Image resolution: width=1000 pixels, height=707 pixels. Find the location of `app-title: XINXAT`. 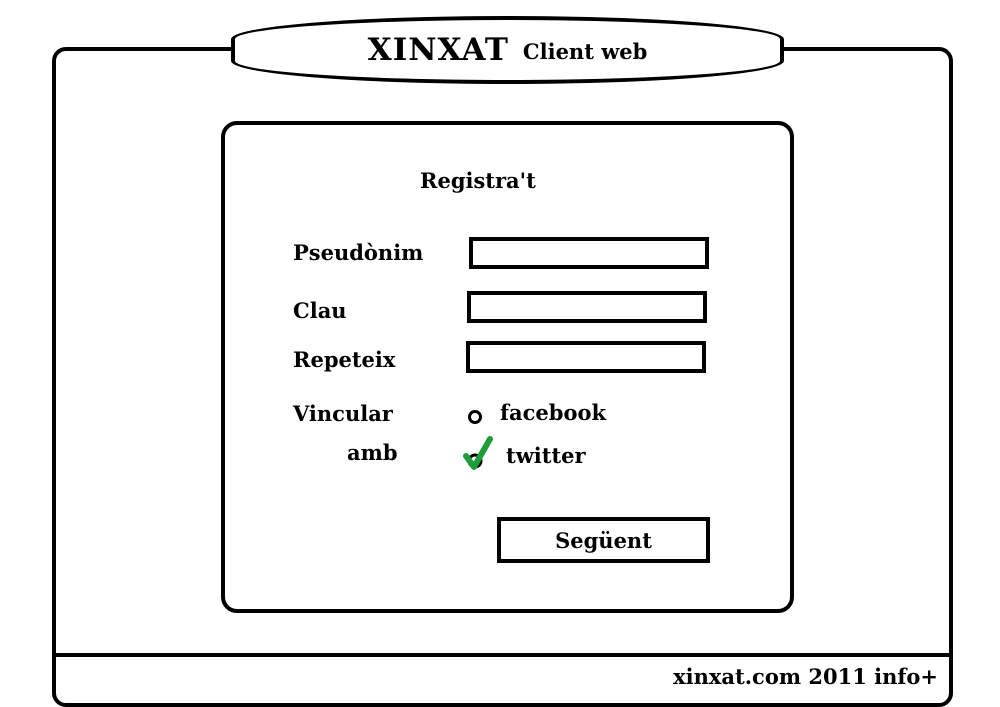

app-title: XINXAT is located at coordinates (438, 50).